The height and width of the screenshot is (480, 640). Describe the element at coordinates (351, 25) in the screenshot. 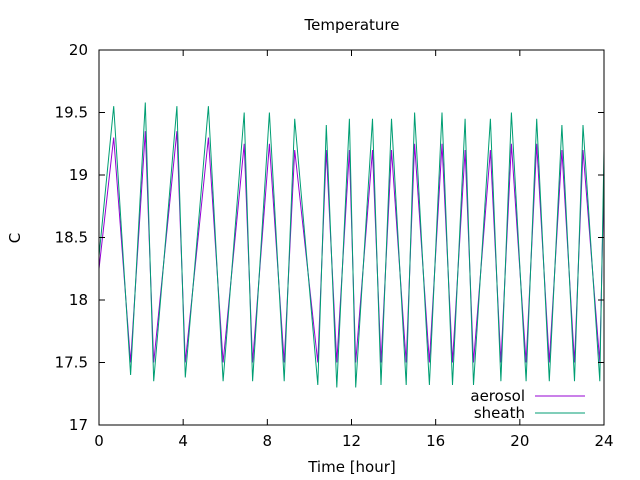

I see `chart-title: Temperature` at that location.